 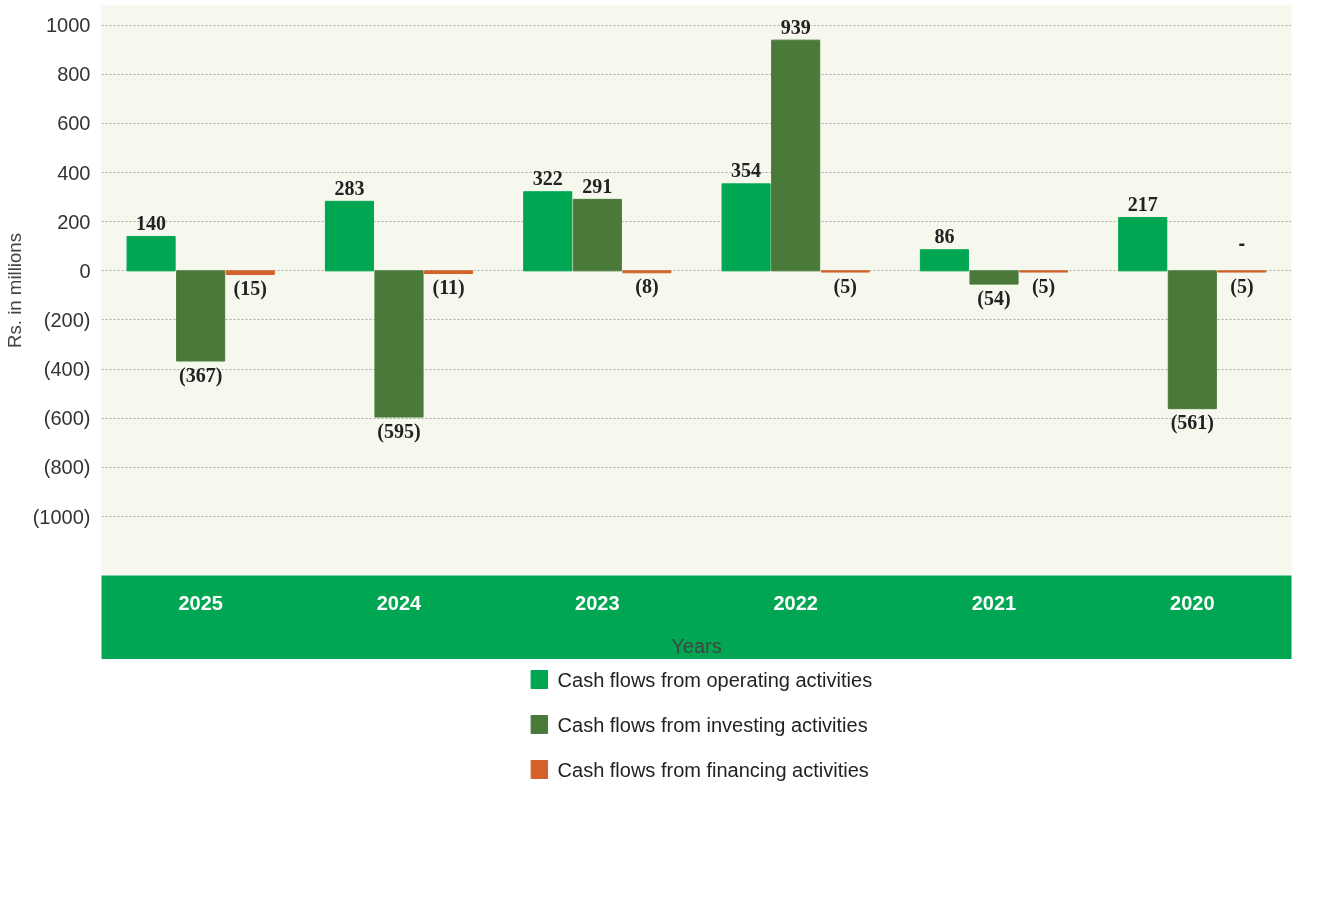 What do you see at coordinates (696, 645) in the screenshot?
I see `x-axis-title: Years` at bounding box center [696, 645].